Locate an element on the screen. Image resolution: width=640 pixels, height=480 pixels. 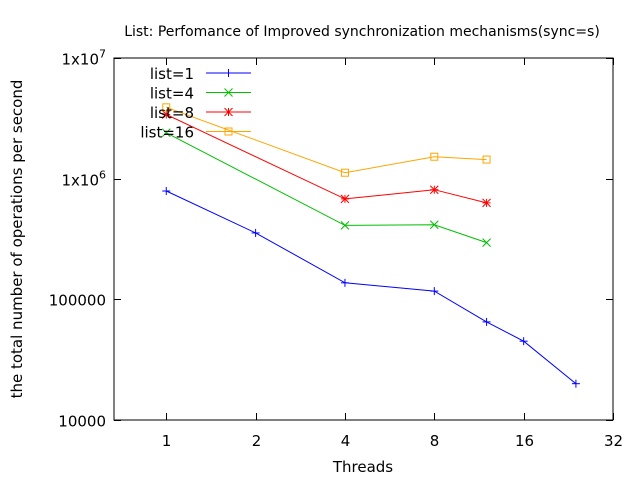
legend-label: list=1 is located at coordinates (172, 74).